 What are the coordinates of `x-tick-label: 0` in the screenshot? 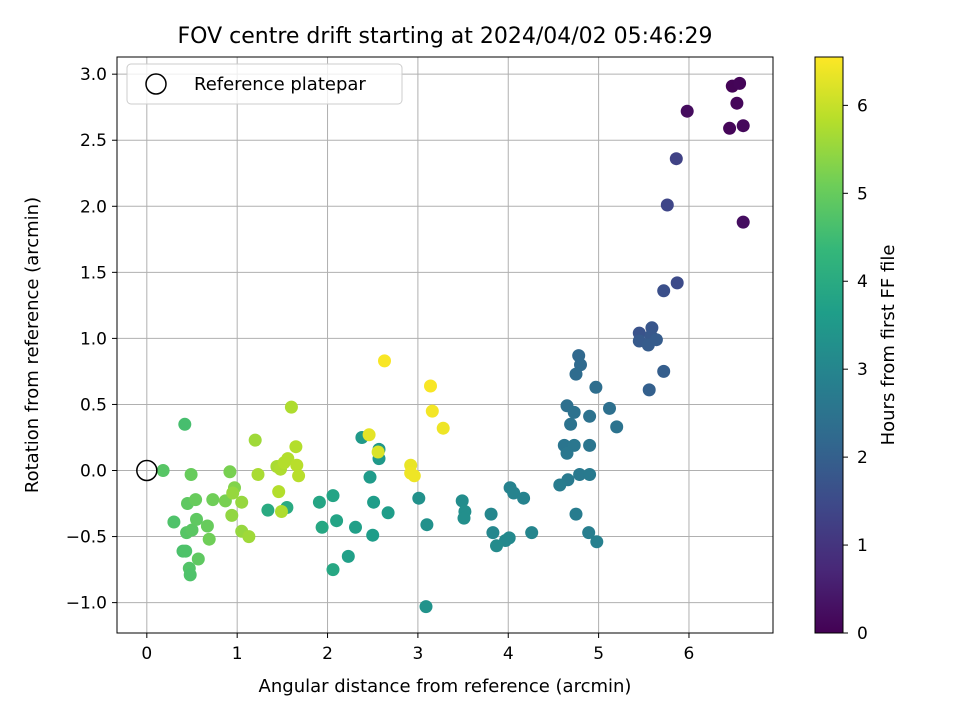 It's located at (146, 654).